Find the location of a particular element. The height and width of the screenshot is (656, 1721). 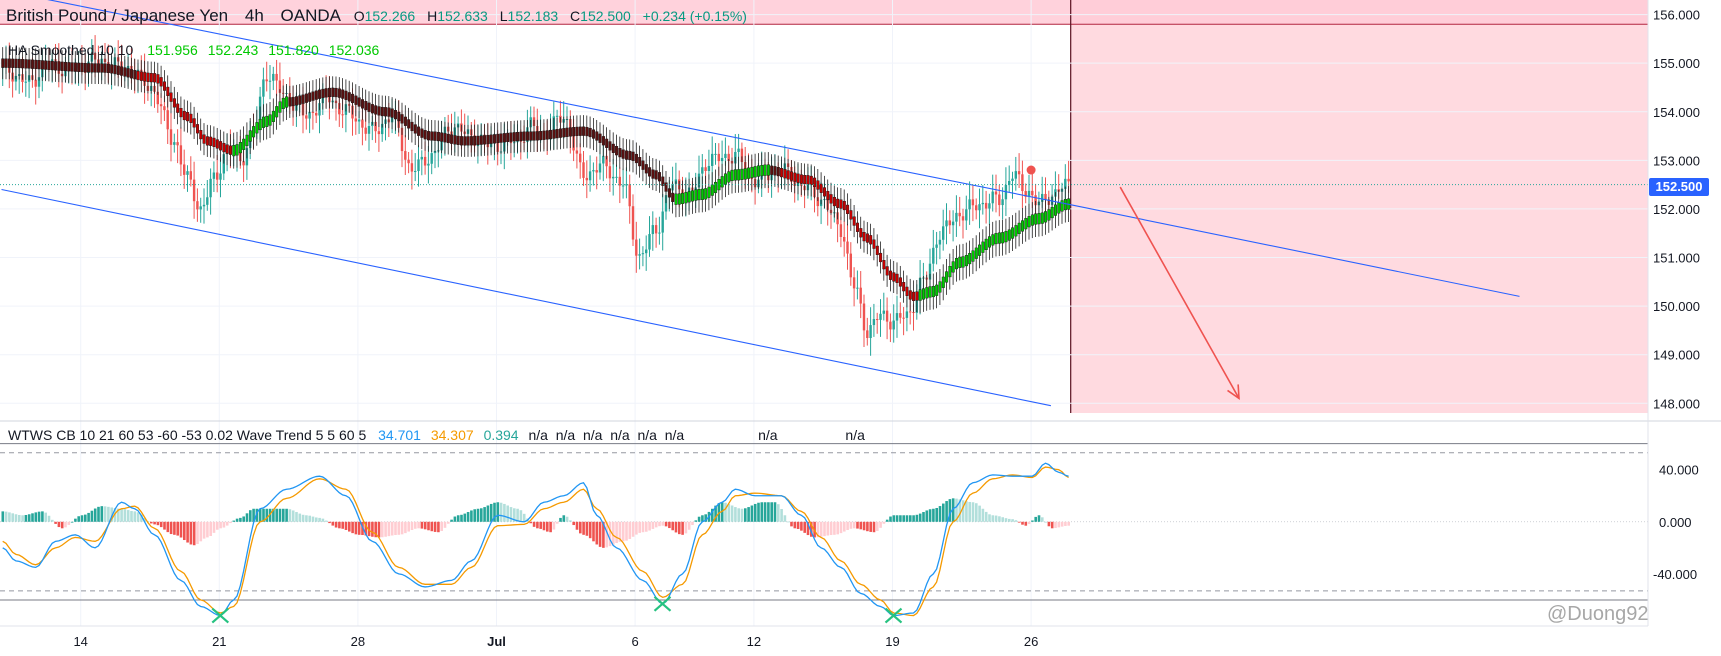

price-tick-label: 148.000 is located at coordinates (1676, 403).